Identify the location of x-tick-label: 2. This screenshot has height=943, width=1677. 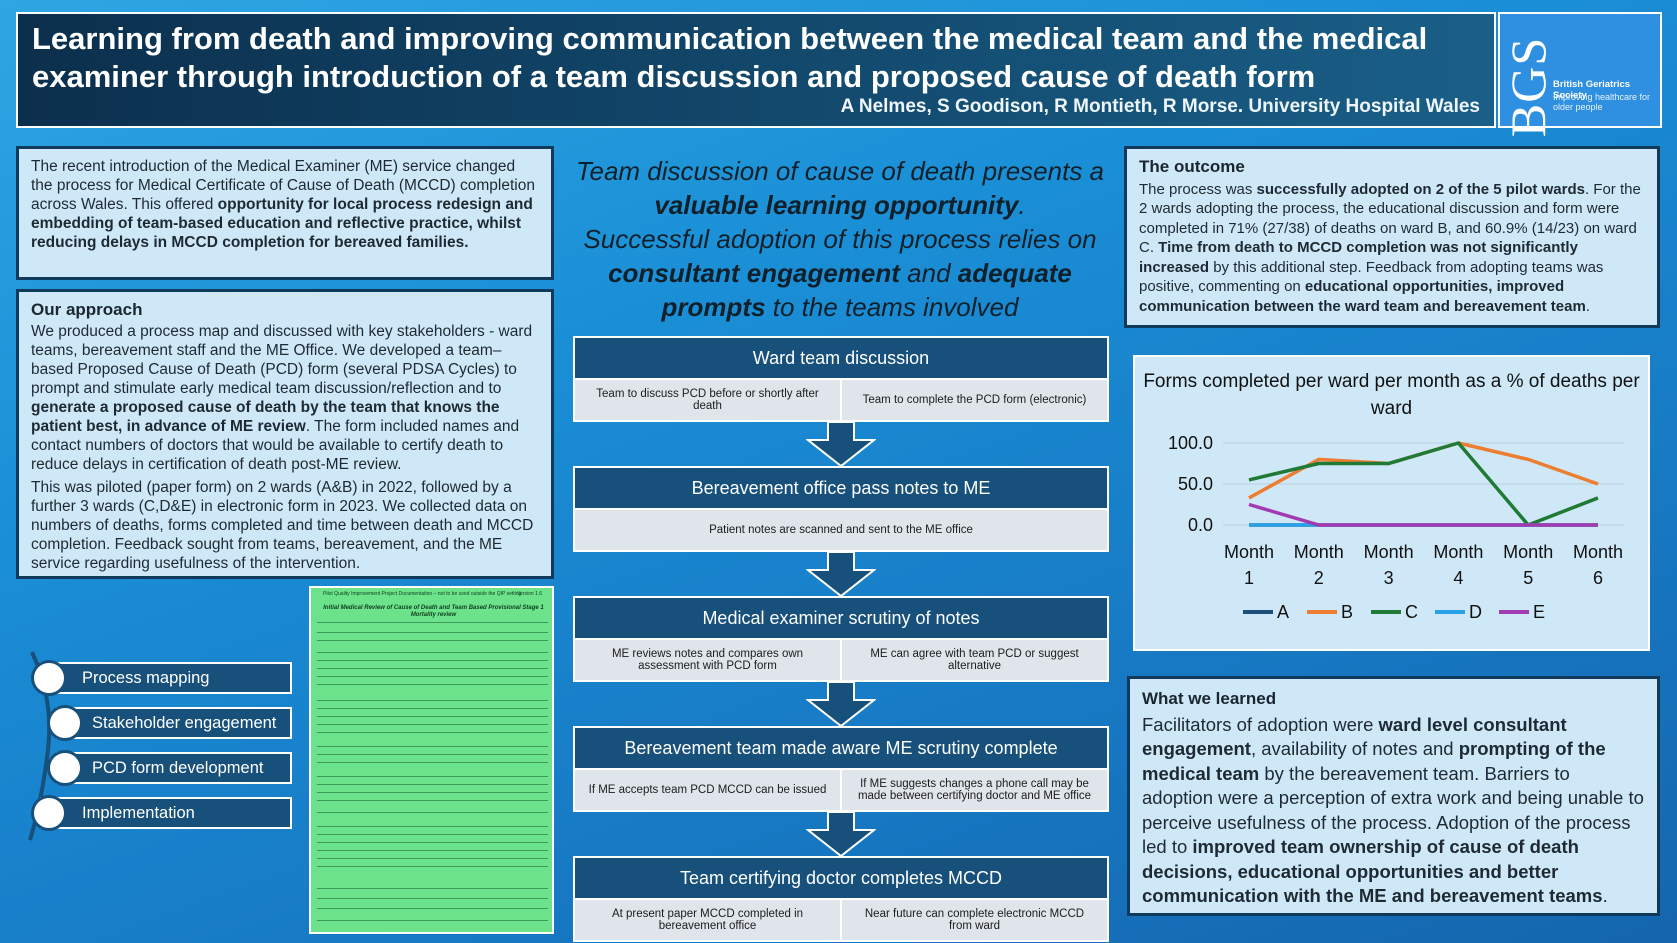
(1319, 578).